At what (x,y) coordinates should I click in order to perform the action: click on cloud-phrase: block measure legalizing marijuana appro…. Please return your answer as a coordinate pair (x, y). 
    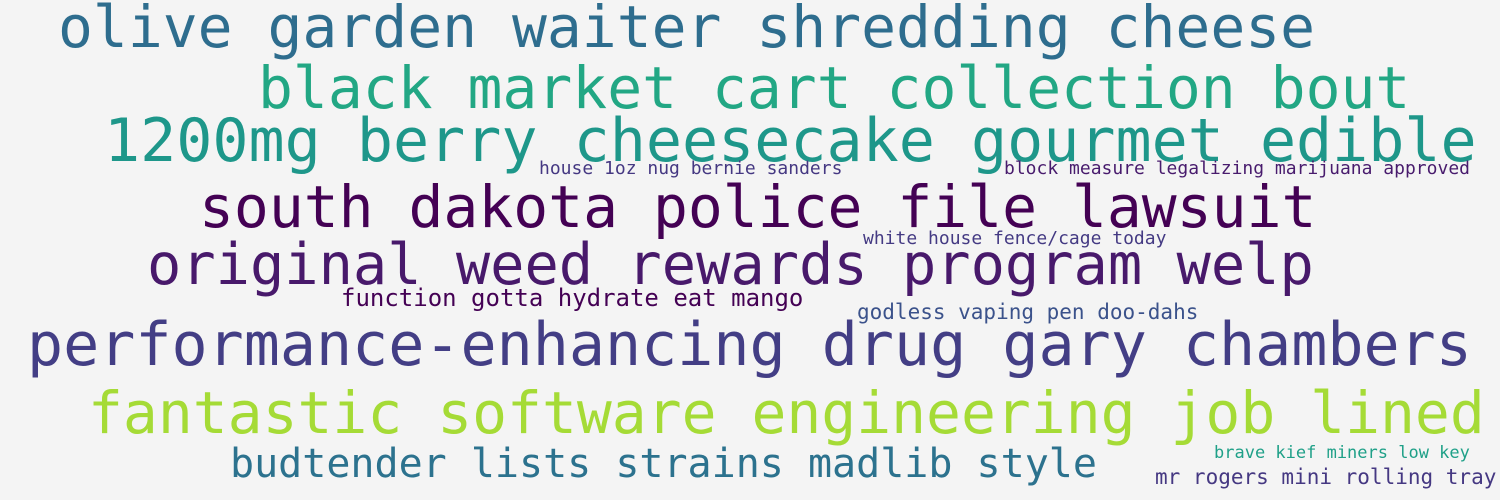
    Looking at the image, I should click on (1237, 168).